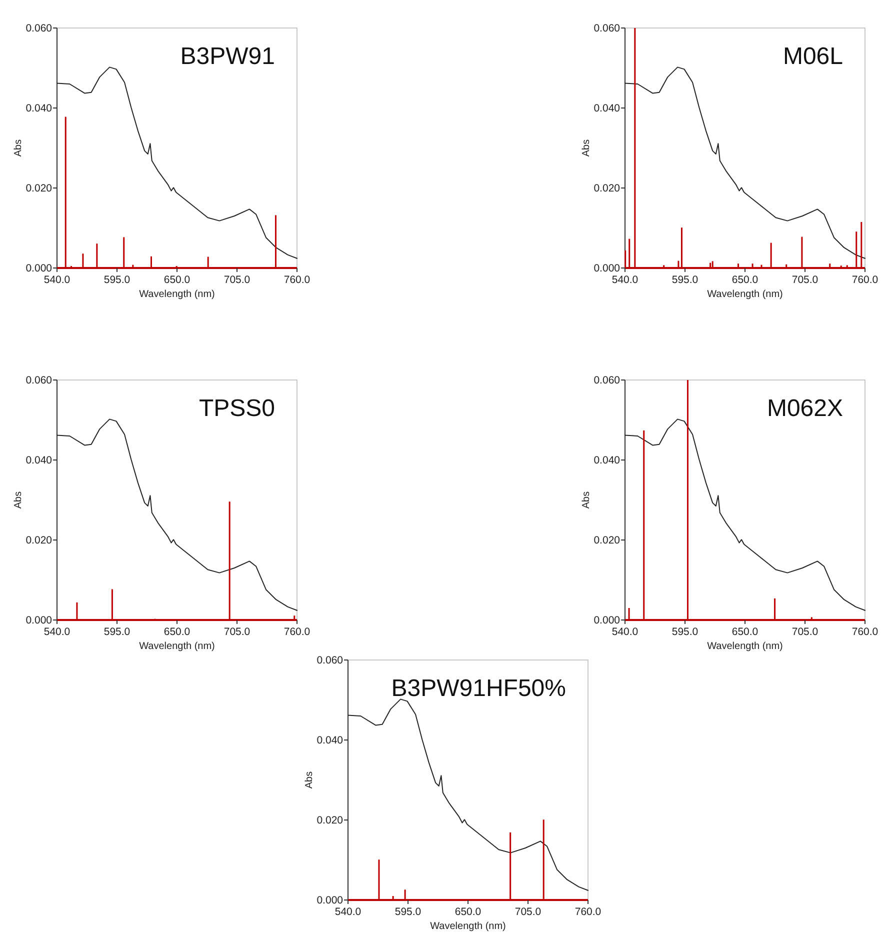 Image resolution: width=888 pixels, height=945 pixels. I want to click on text: B3PW91, so click(227, 56).